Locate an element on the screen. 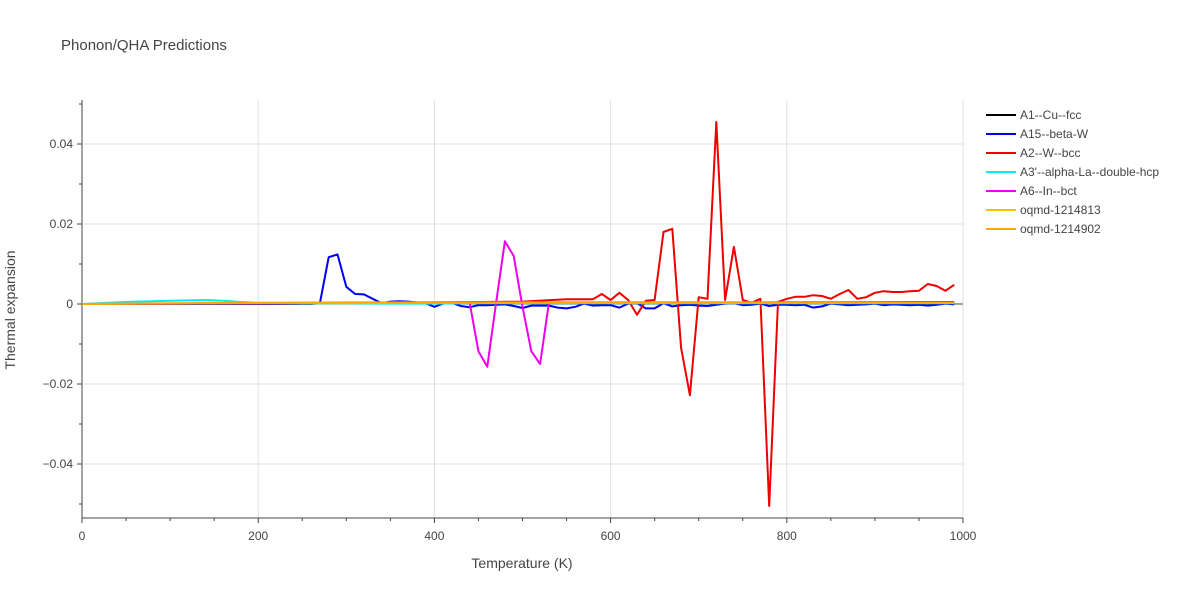 This screenshot has height=600, width=1200. y-tick-label: 0 is located at coordinates (69, 304).